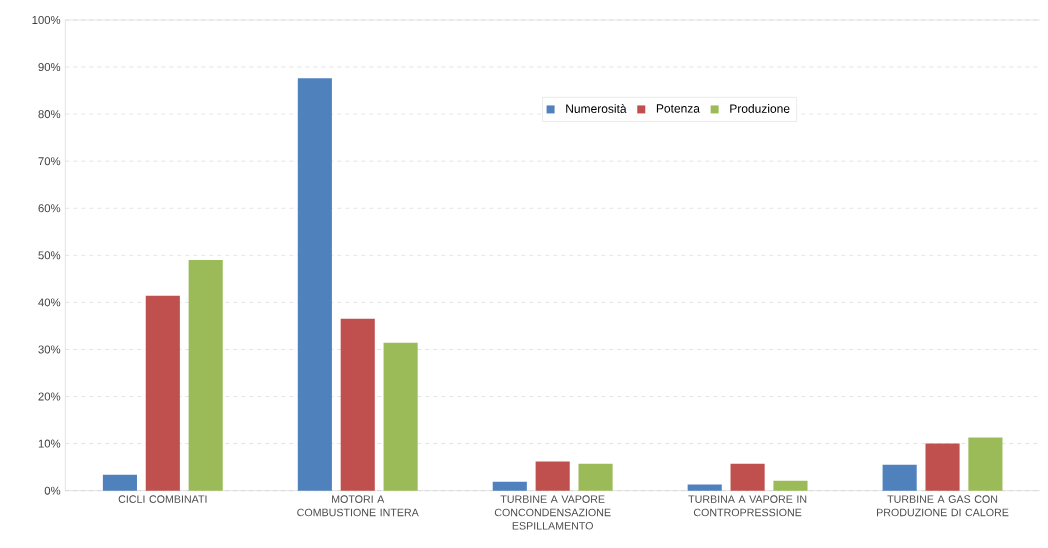 This screenshot has height=548, width=1048. Describe the element at coordinates (49, 443) in the screenshot. I see `y-tick-label: 10%` at that location.